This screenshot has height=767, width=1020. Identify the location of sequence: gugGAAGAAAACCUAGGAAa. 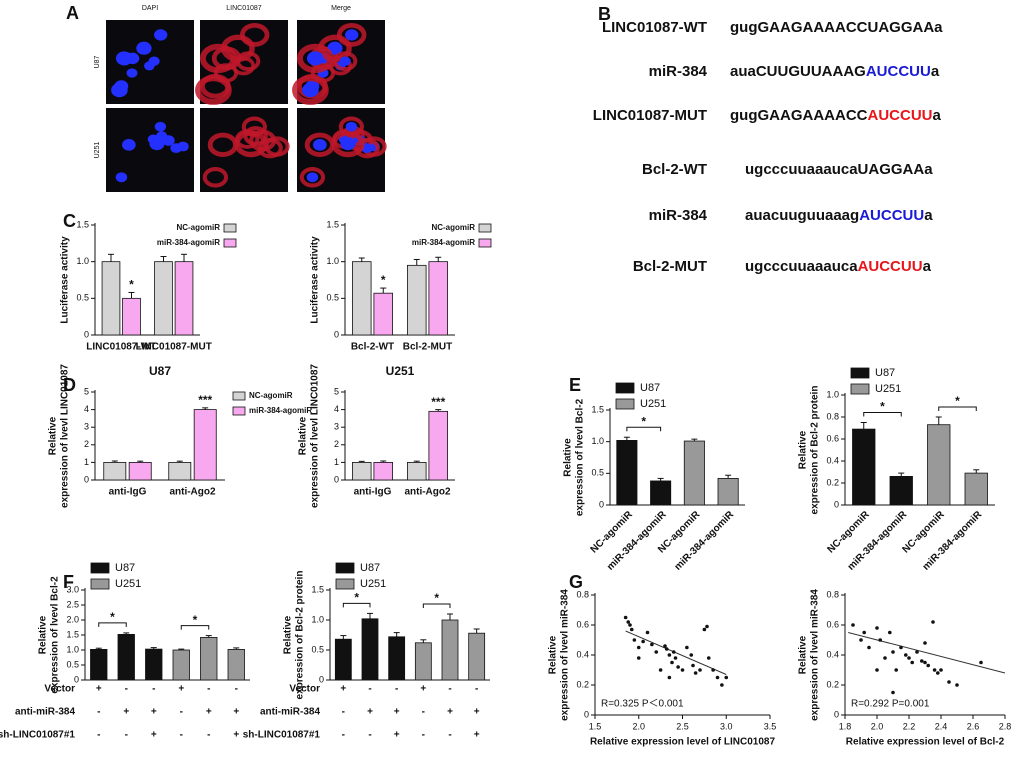
(836, 27).